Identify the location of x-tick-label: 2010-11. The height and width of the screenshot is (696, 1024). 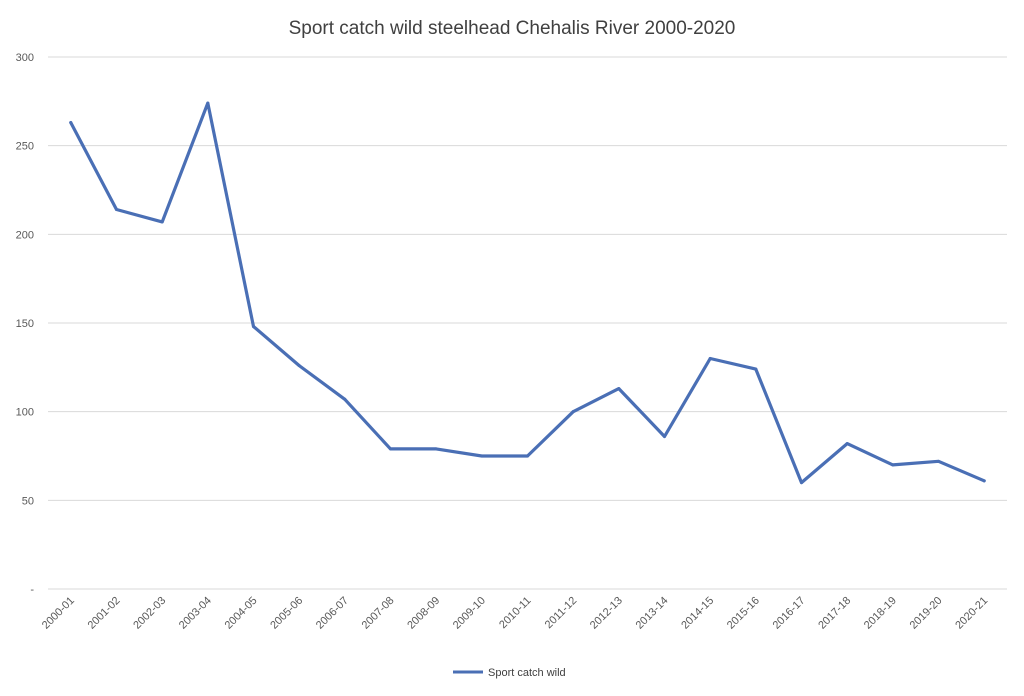
(515, 613).